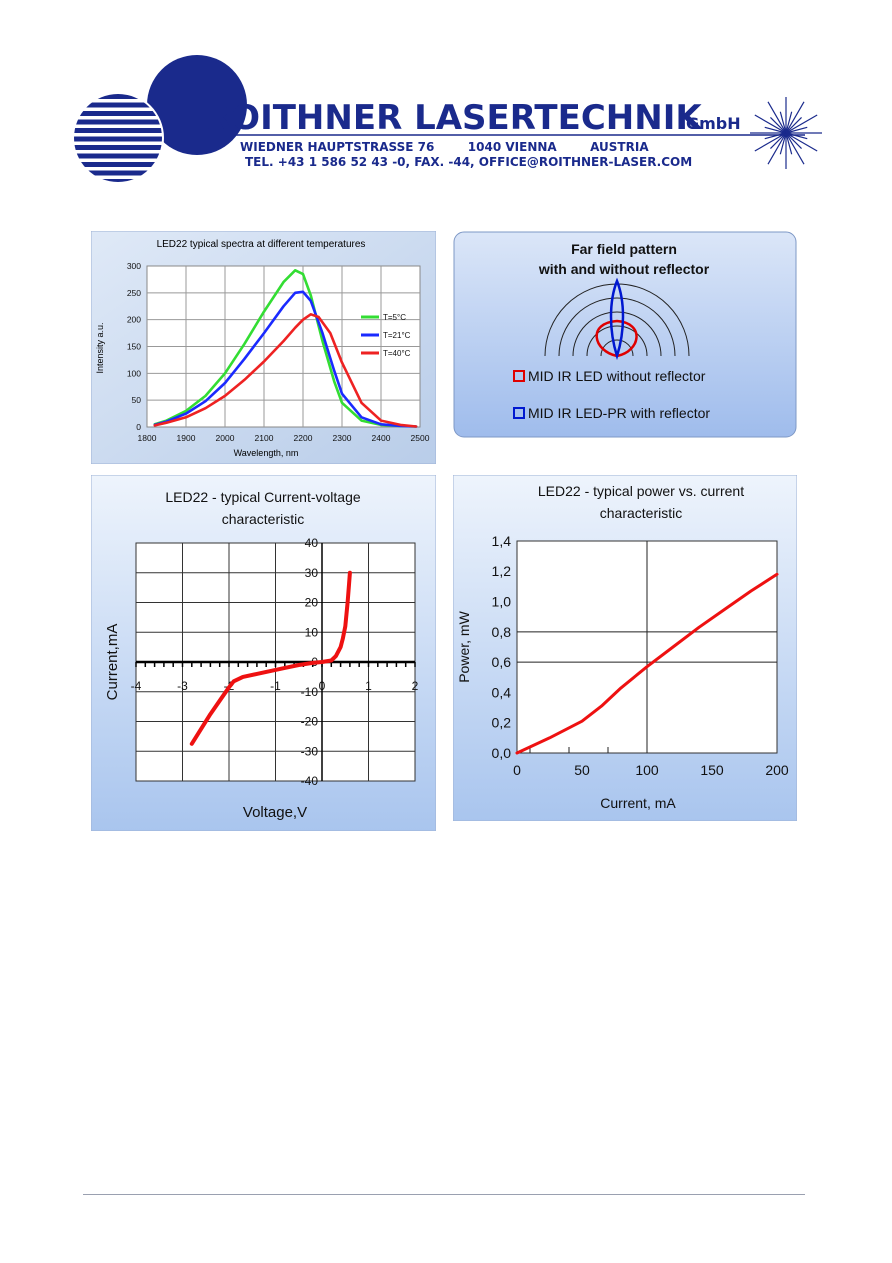 Image resolution: width=892 pixels, height=1263 pixels. I want to click on x-tick-label: 150, so click(712, 770).